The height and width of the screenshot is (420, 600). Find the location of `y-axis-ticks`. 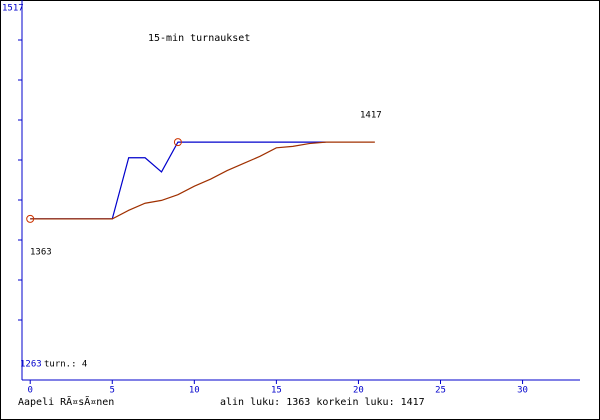

y-axis-ticks is located at coordinates (20, 180).